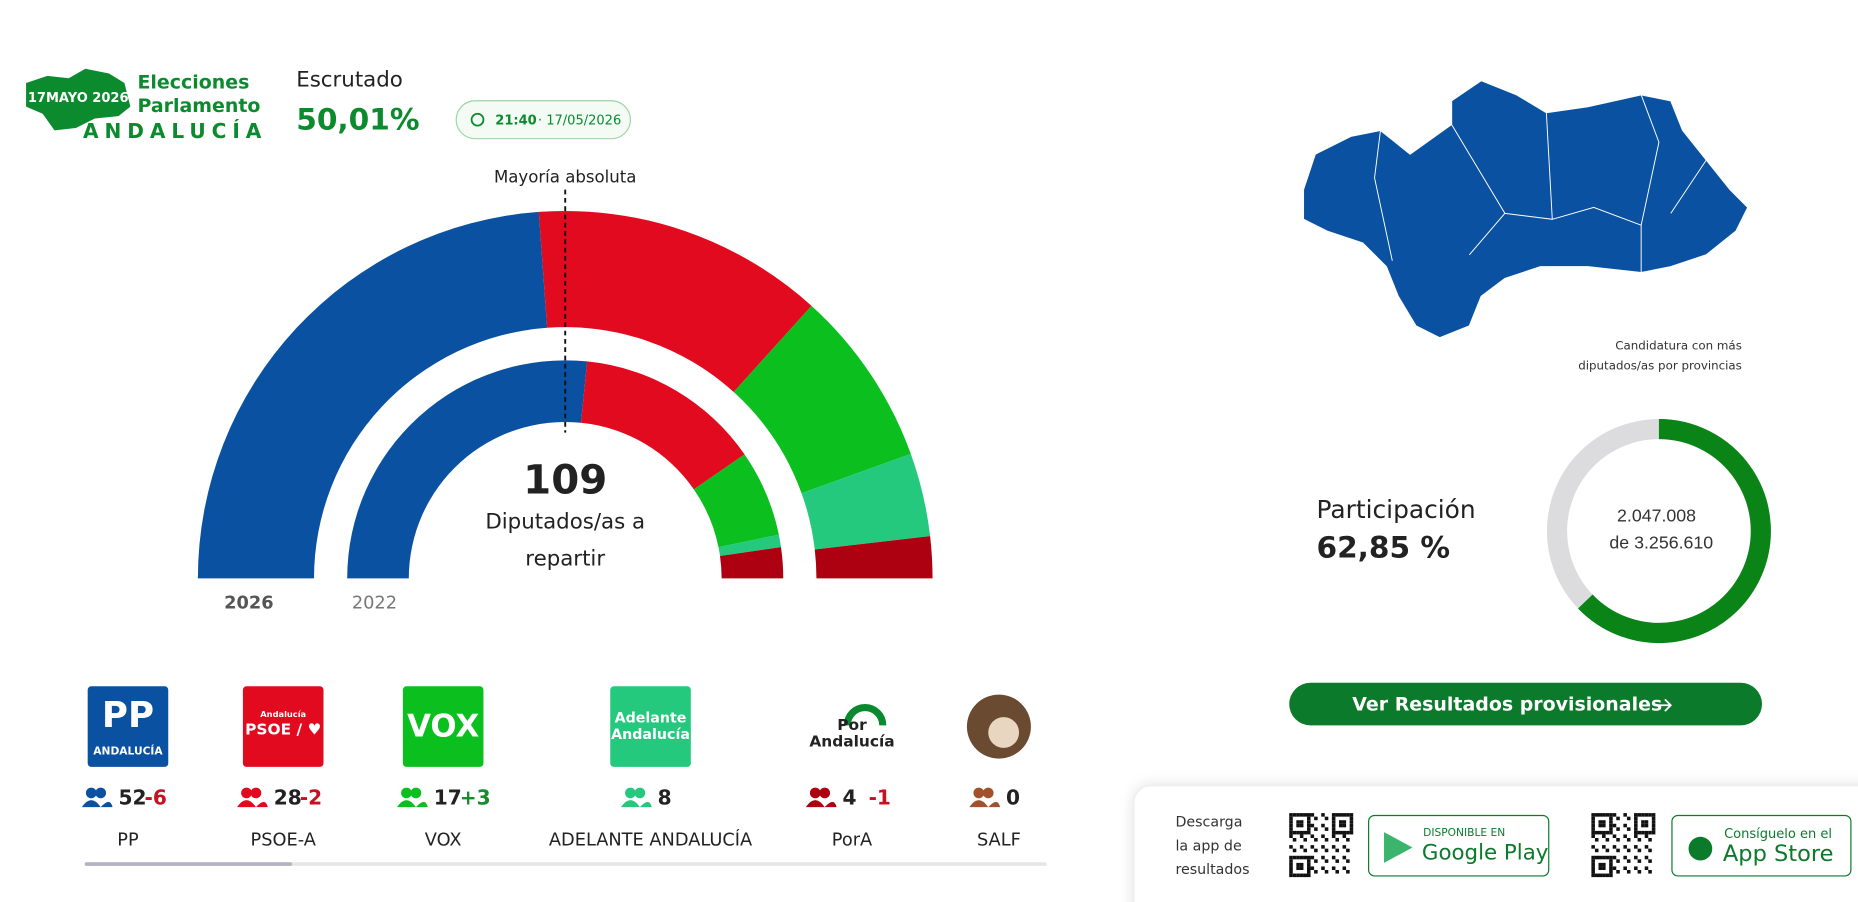 The height and width of the screenshot is (902, 1858). I want to click on party: PP ANDALUCÍA 52-6 PP, so click(125, 768).